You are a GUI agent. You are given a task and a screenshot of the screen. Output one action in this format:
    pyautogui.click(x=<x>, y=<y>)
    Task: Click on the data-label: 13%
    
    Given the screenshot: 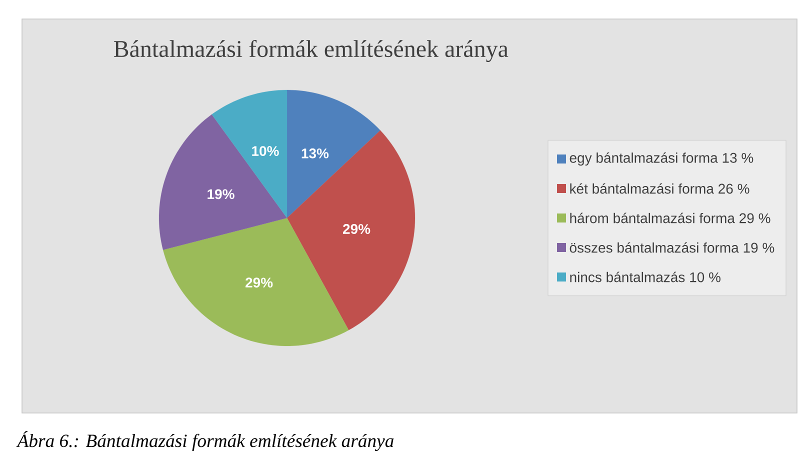 What is the action you would take?
    pyautogui.click(x=315, y=153)
    